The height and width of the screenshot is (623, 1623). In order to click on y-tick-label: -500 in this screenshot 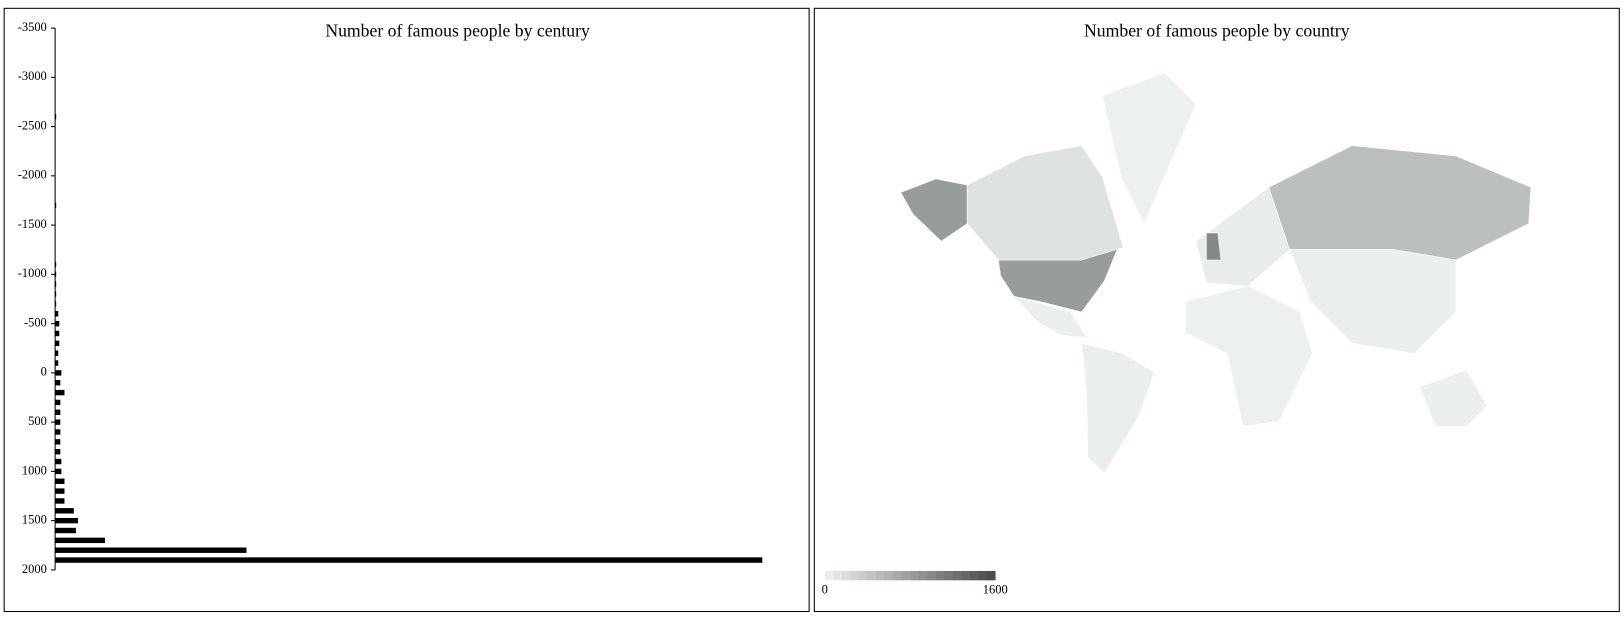, I will do `click(35, 322)`.